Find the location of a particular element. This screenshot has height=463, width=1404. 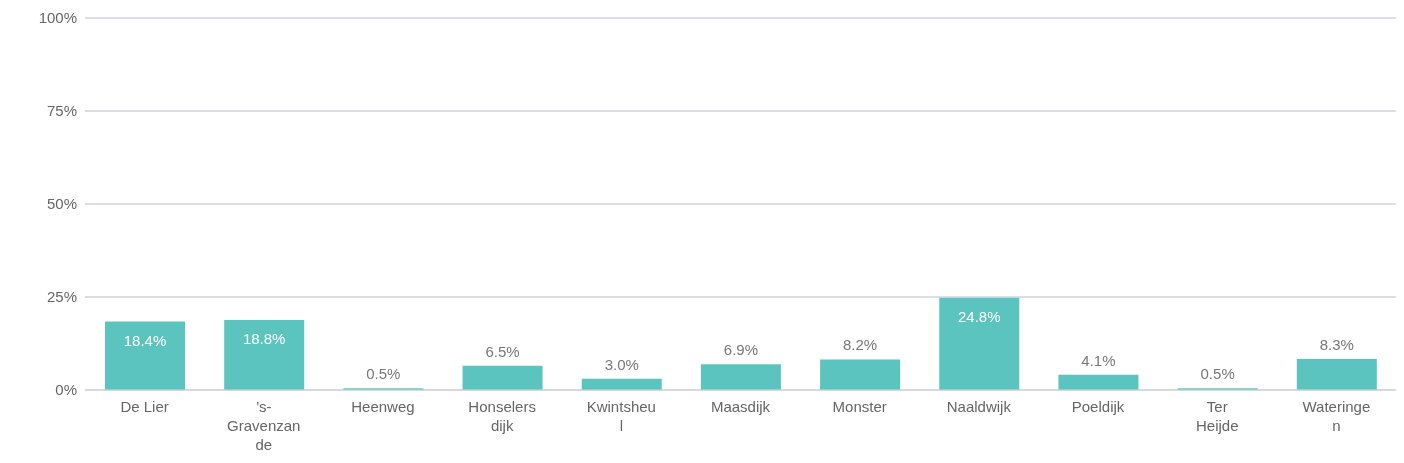

data-label: 8.3% is located at coordinates (1336, 345).